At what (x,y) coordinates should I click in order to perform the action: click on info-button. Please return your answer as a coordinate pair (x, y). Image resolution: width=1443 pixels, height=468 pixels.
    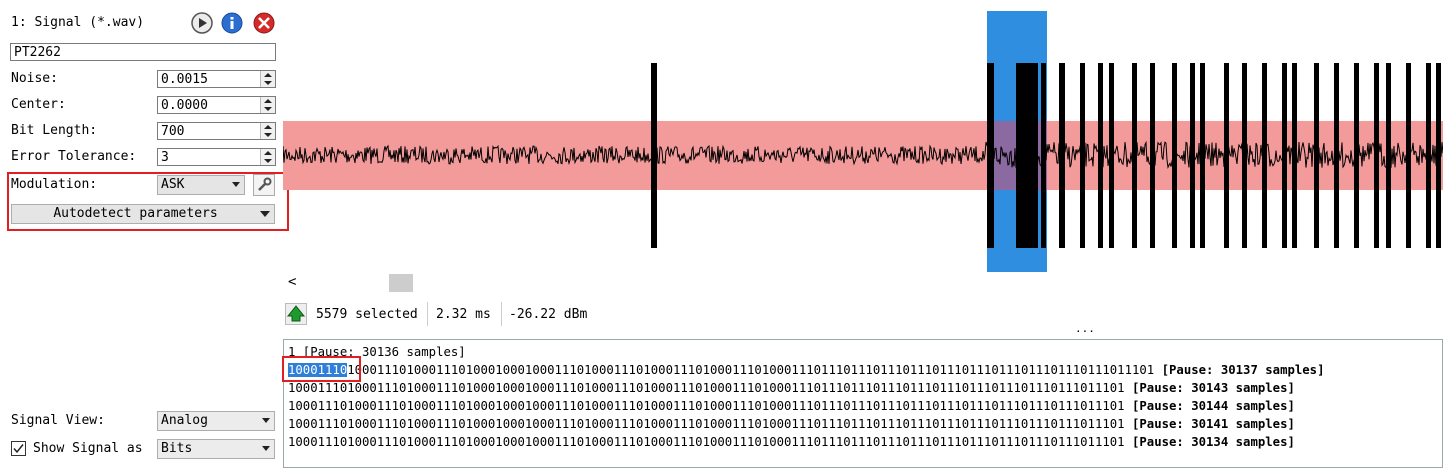
    Looking at the image, I should click on (232, 23).